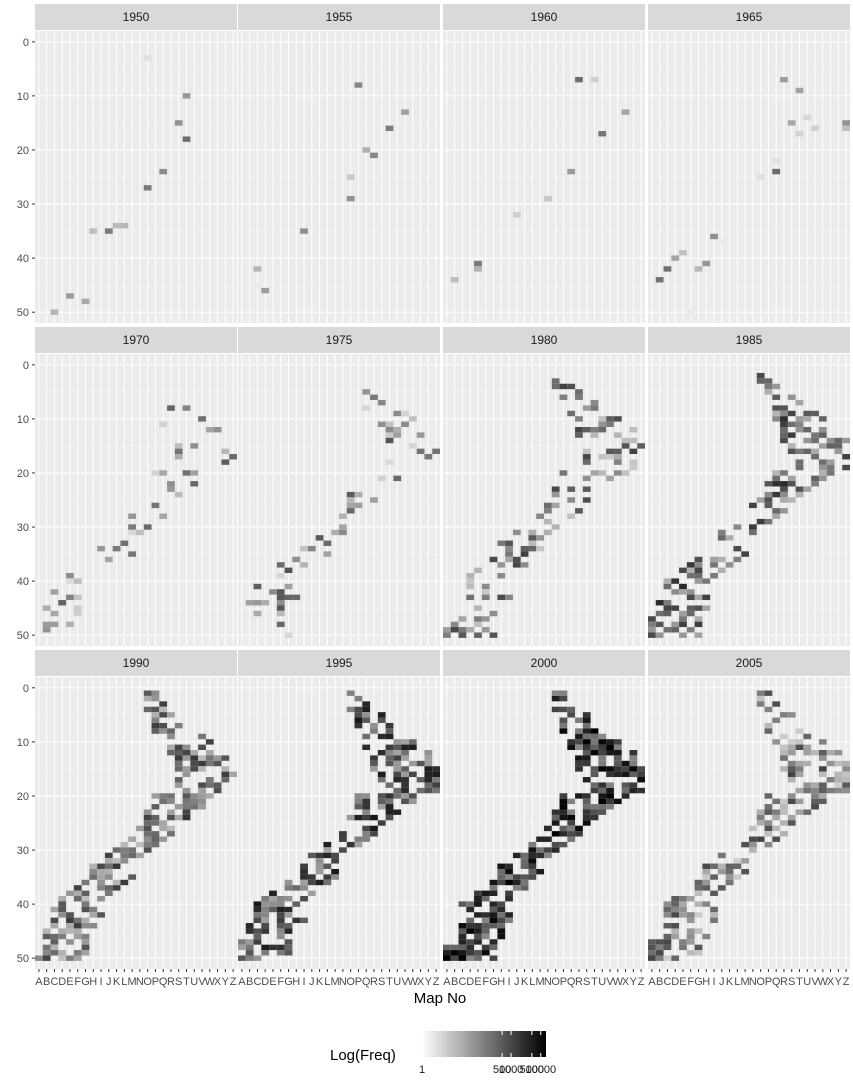  What do you see at coordinates (117, 982) in the screenshot?
I see `facet-1990-xtick-label: K` at bounding box center [117, 982].